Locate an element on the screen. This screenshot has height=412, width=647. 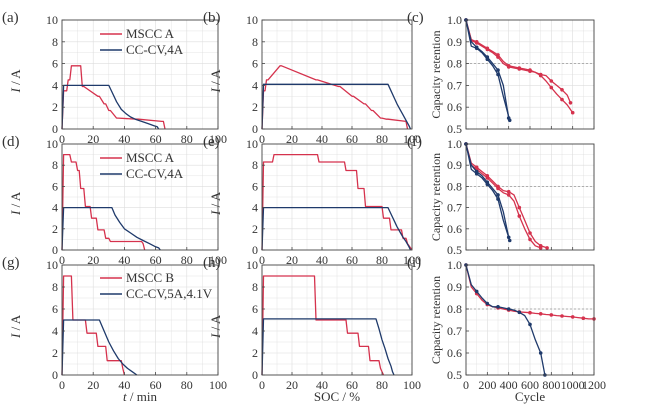
x-axis-label-cycle: Cycle is located at coordinates (530, 396).